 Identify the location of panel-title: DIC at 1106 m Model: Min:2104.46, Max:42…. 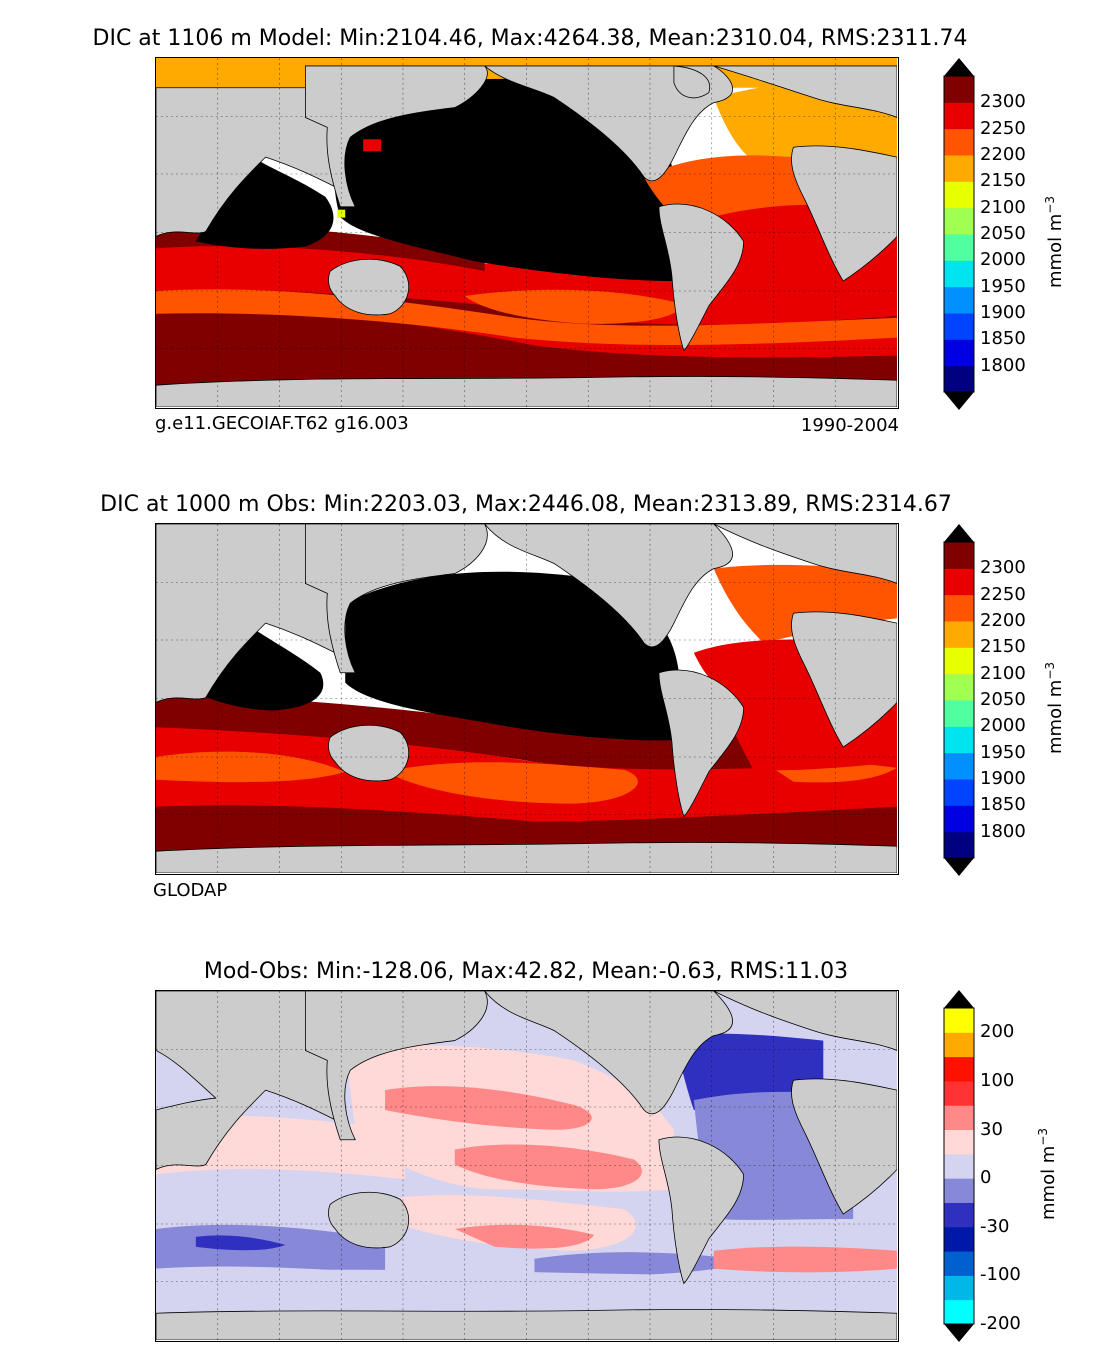
(530, 38).